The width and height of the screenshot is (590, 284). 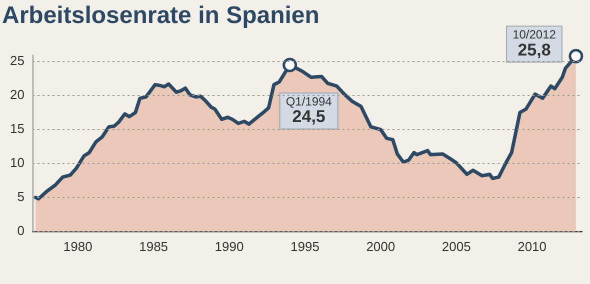 I want to click on annotation: 10/2012 25,8, so click(x=534, y=43).